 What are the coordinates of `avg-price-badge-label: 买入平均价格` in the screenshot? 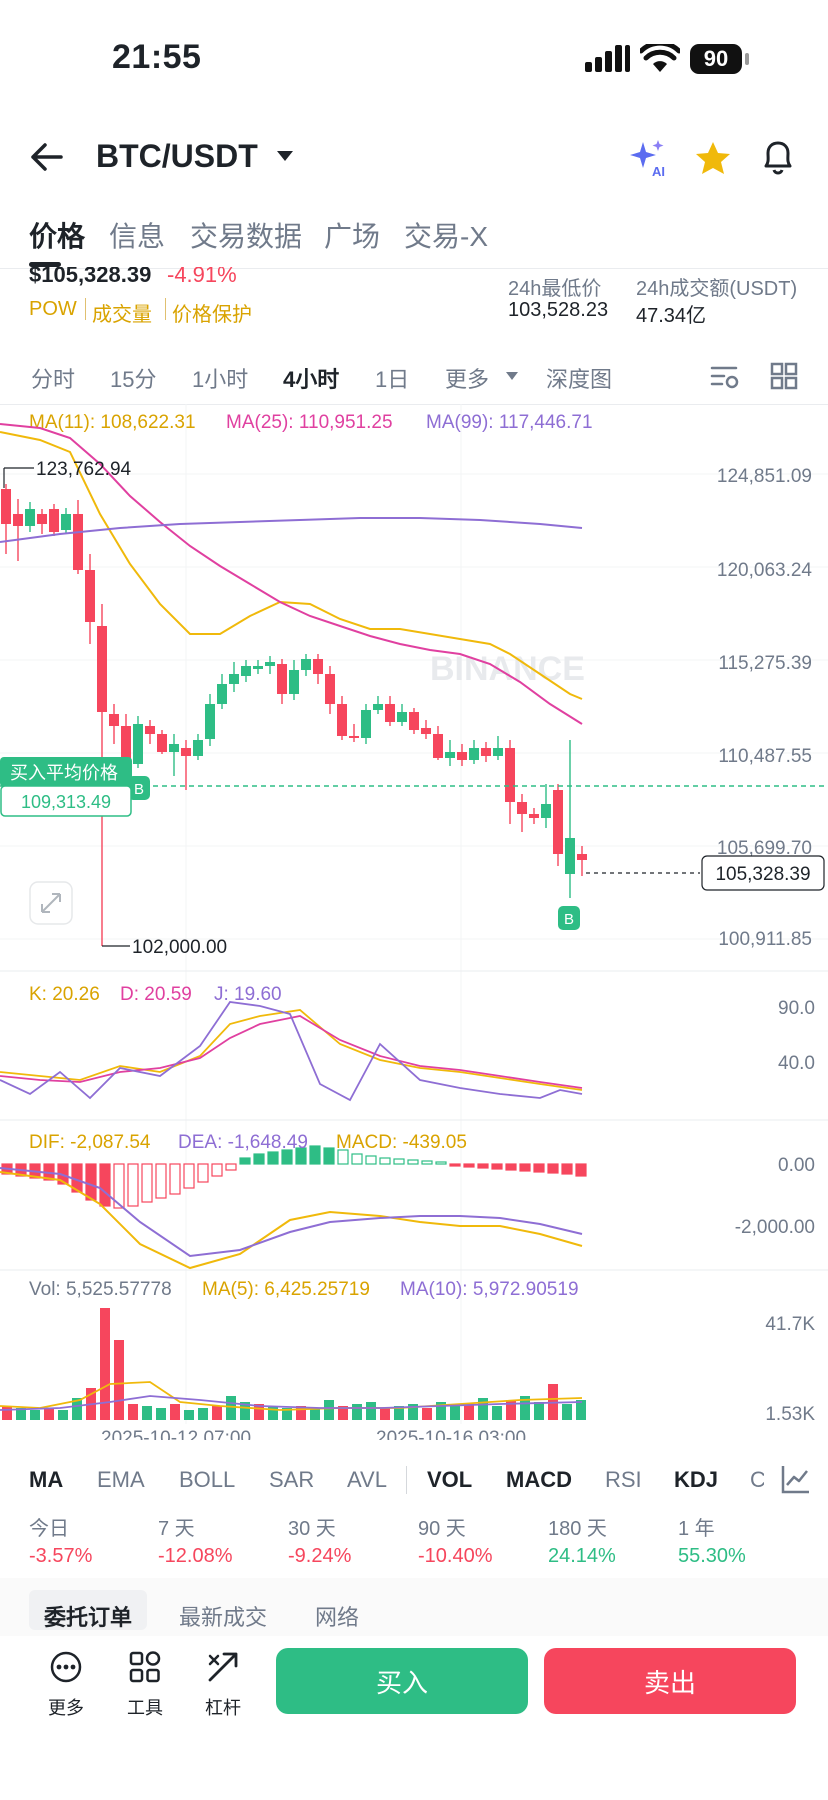 It's located at (64, 773).